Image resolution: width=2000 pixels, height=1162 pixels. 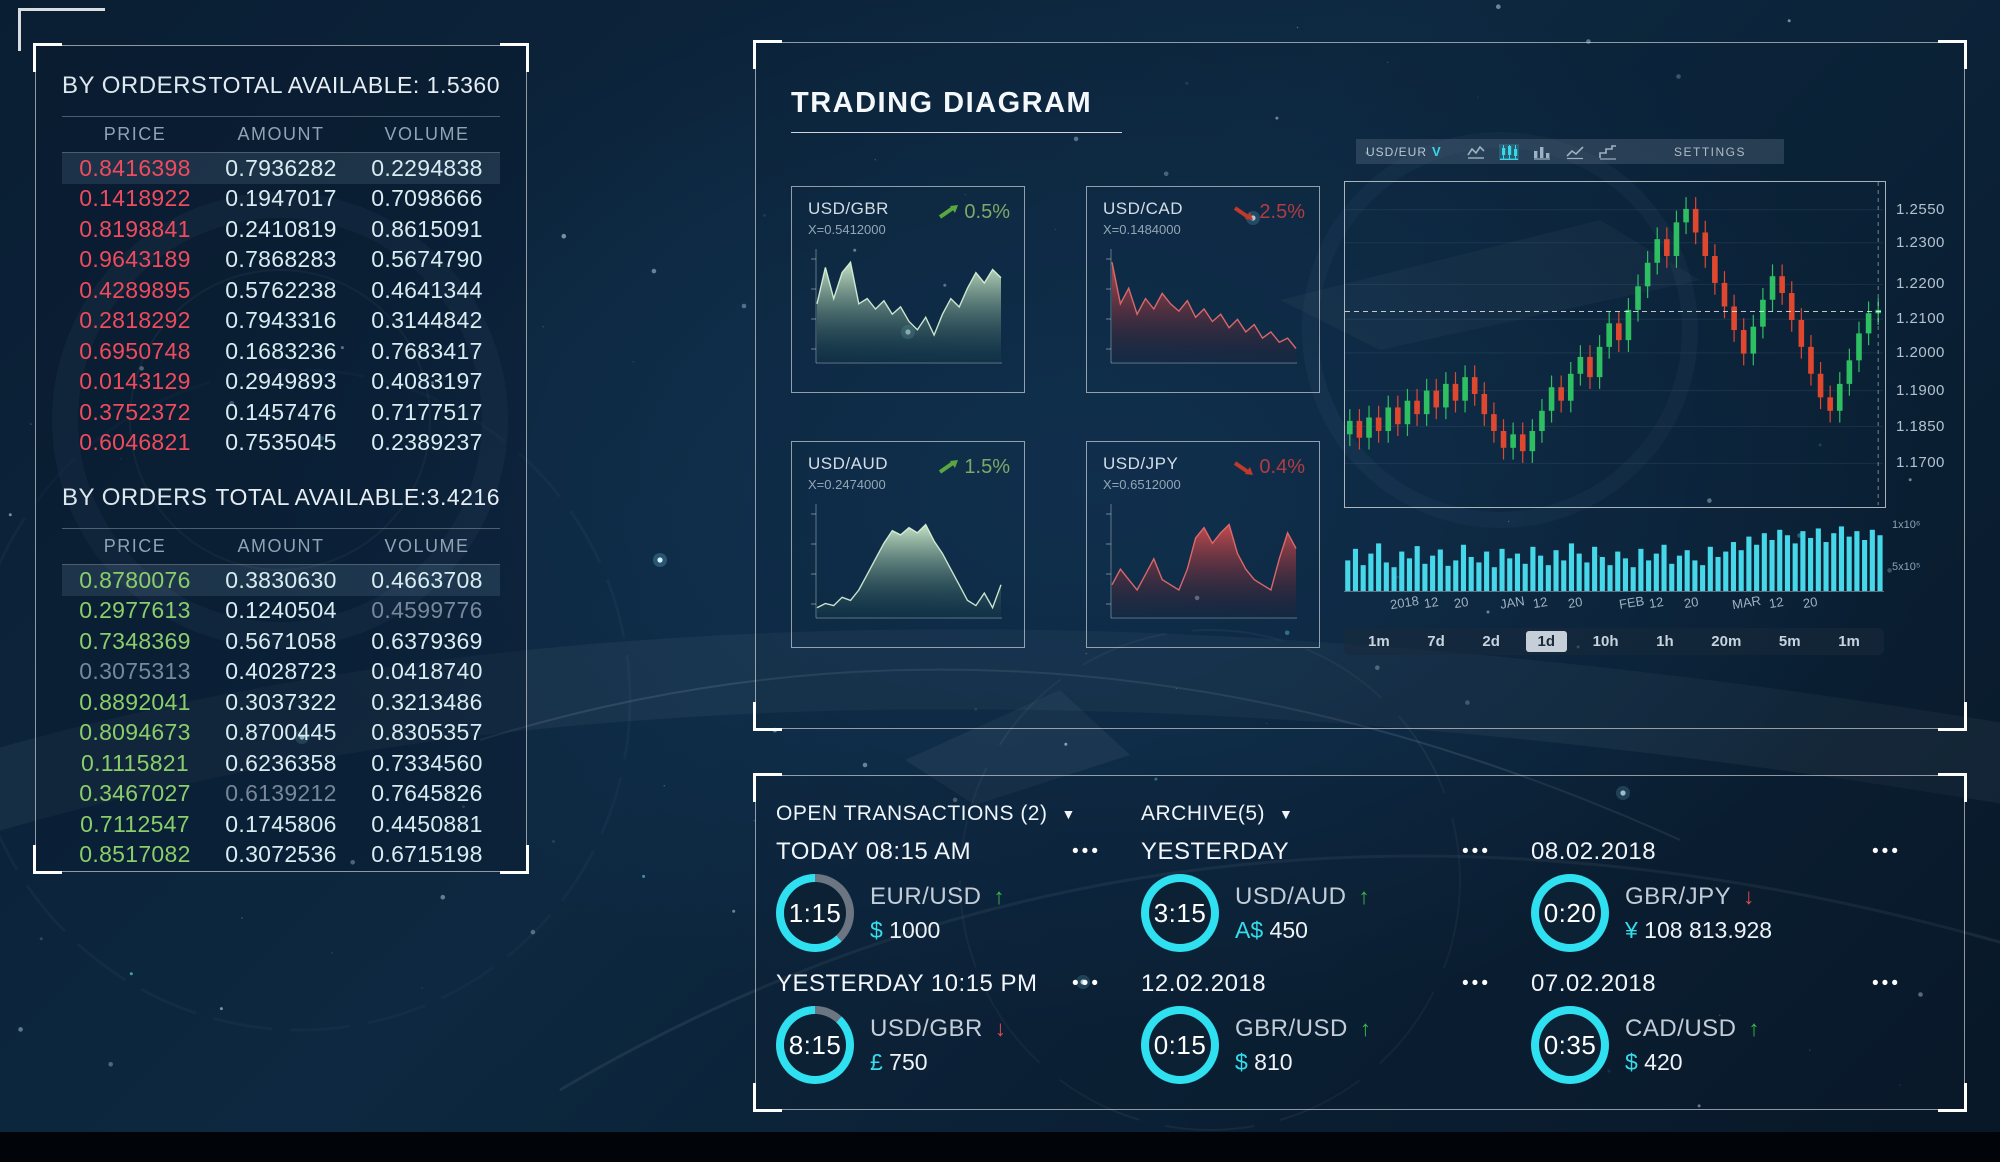 I want to click on pair-label: USD/AUD, so click(x=1291, y=896).